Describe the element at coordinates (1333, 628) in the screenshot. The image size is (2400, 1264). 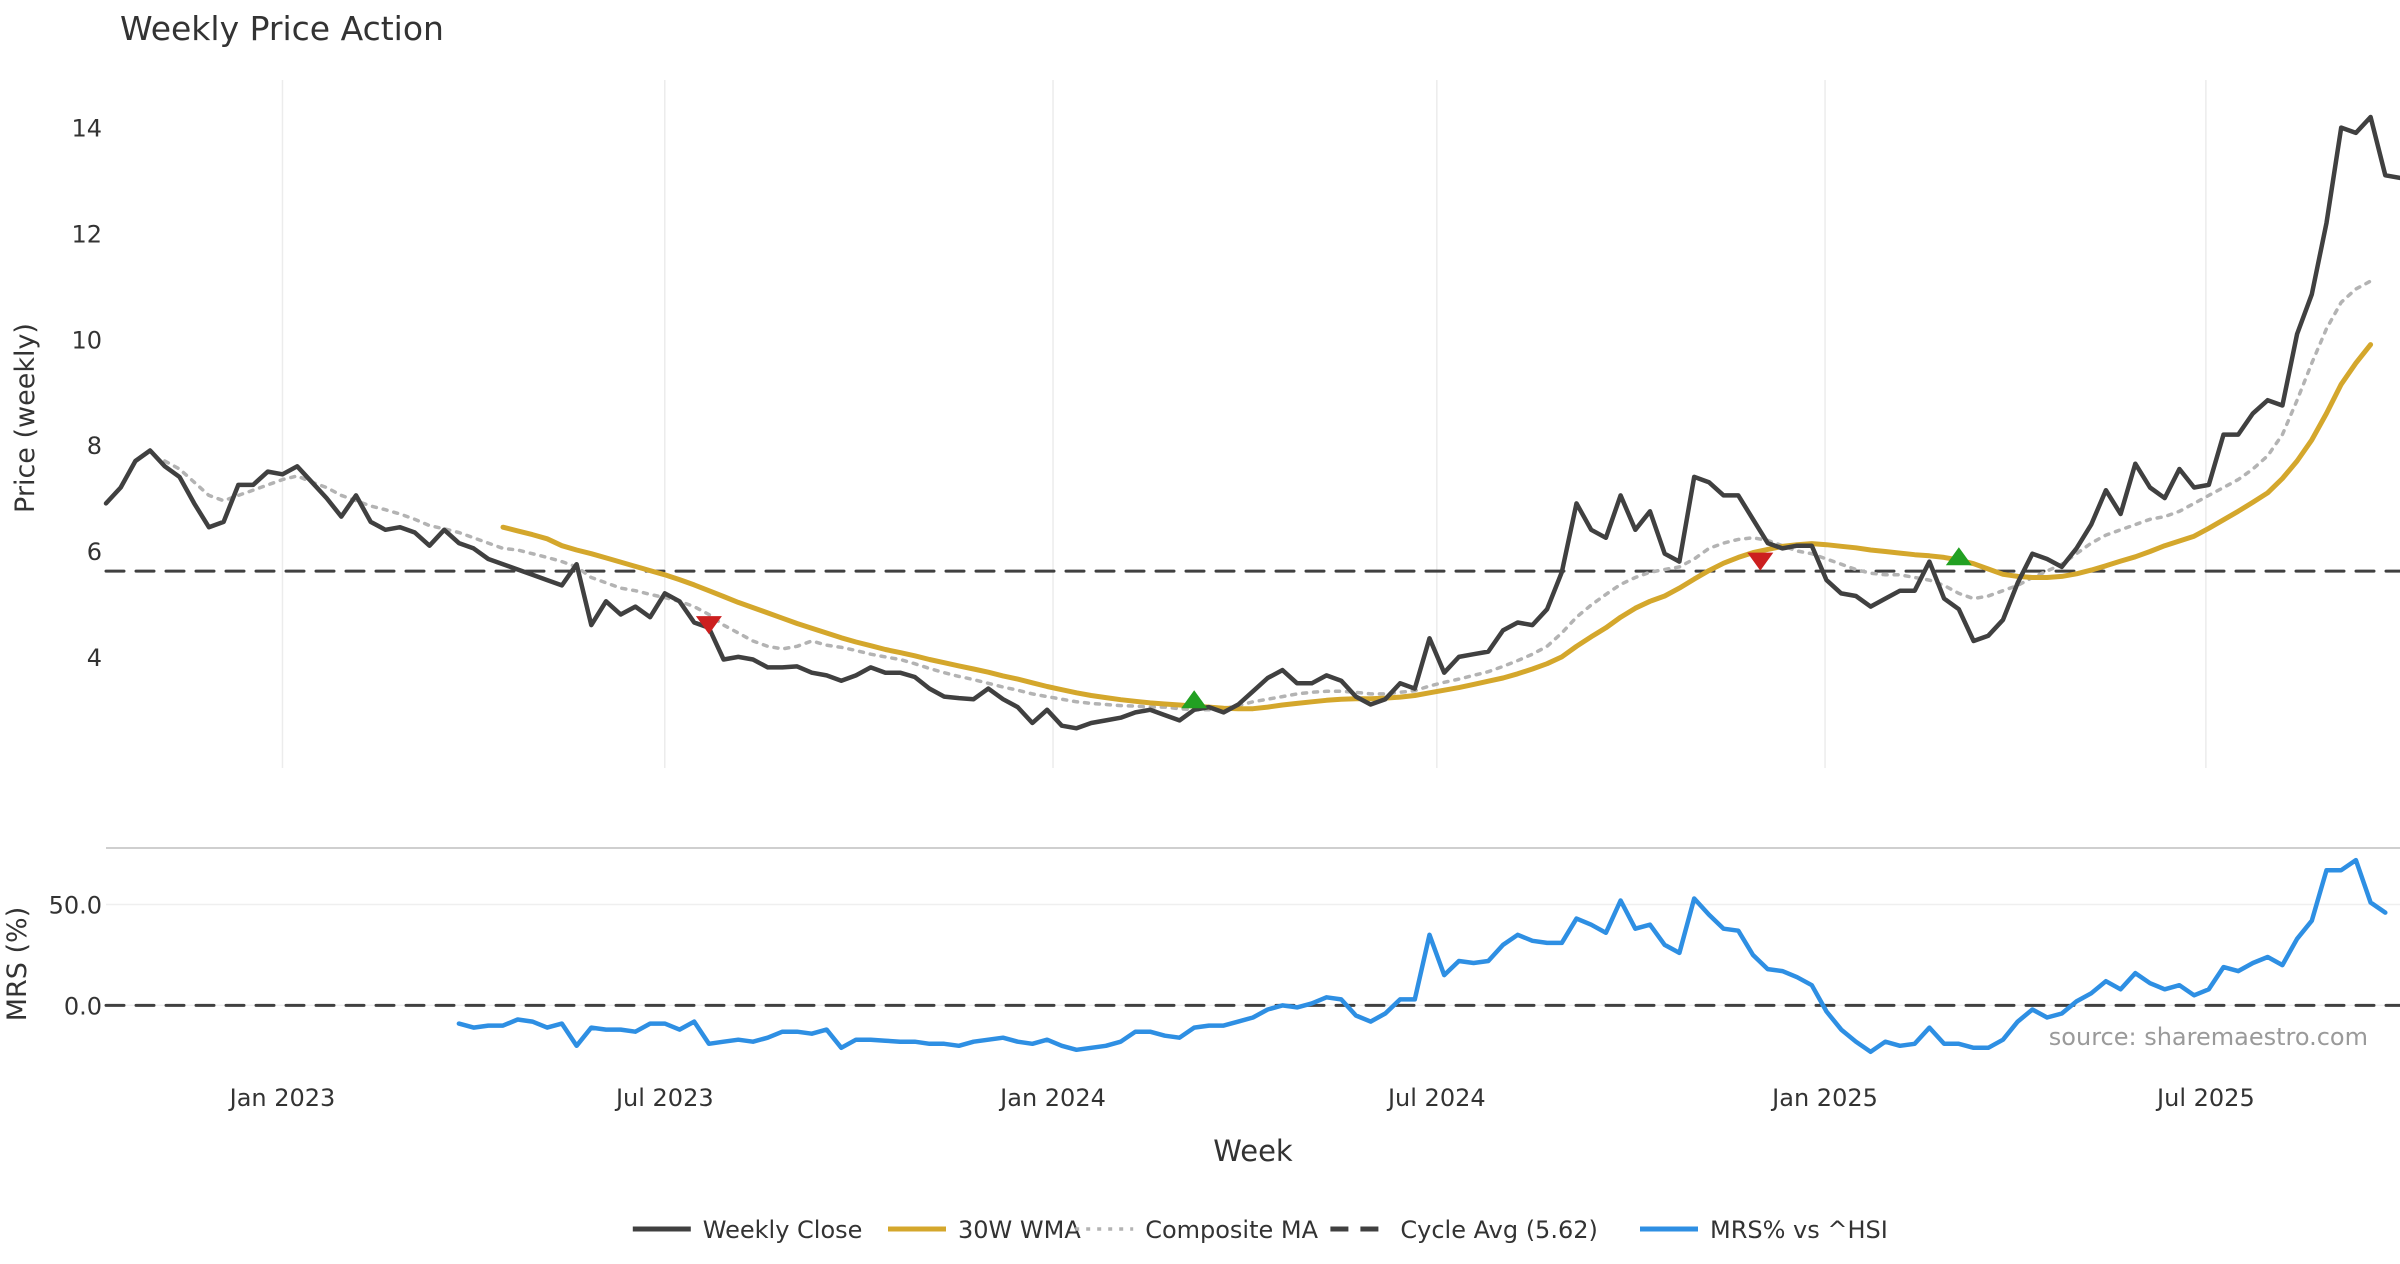
I see `signal-markers` at that location.